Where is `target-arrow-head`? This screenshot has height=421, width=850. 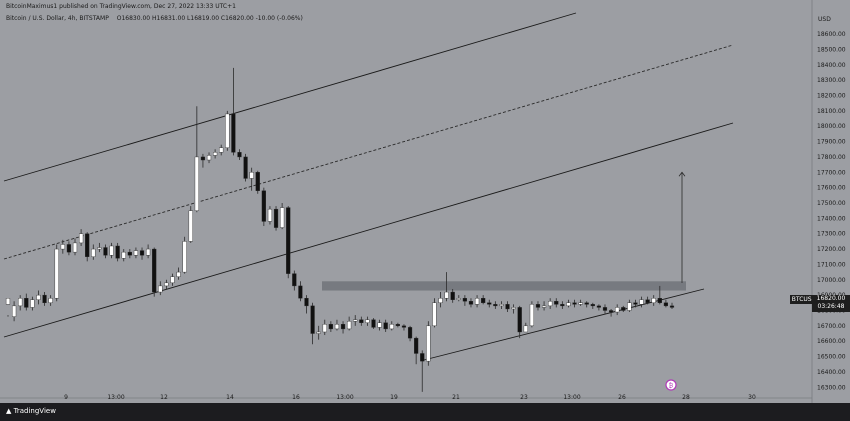 target-arrow-head is located at coordinates (682, 174).